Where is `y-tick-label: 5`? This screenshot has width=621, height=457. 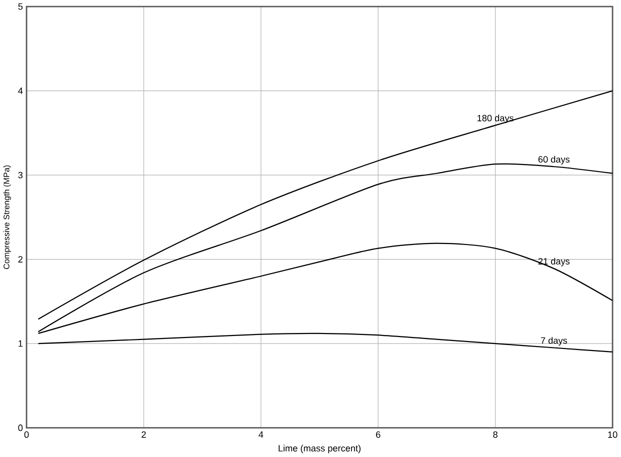
y-tick-label: 5 is located at coordinates (20, 7).